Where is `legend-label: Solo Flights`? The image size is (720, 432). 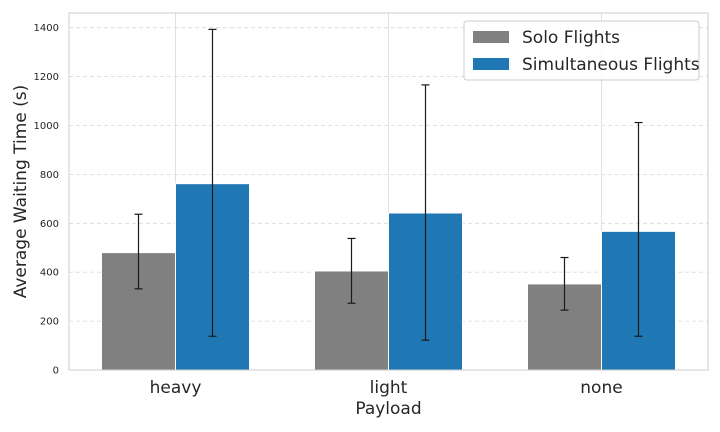 legend-label: Solo Flights is located at coordinates (571, 38).